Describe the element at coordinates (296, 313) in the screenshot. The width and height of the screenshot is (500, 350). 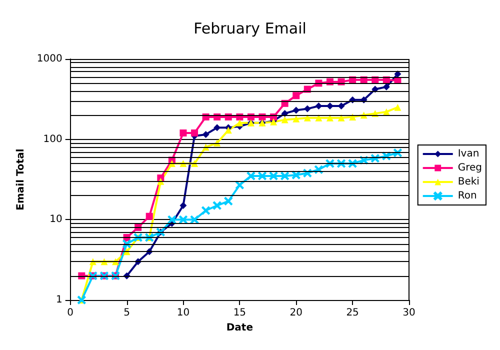
I see `x-tick-label: 20` at that location.